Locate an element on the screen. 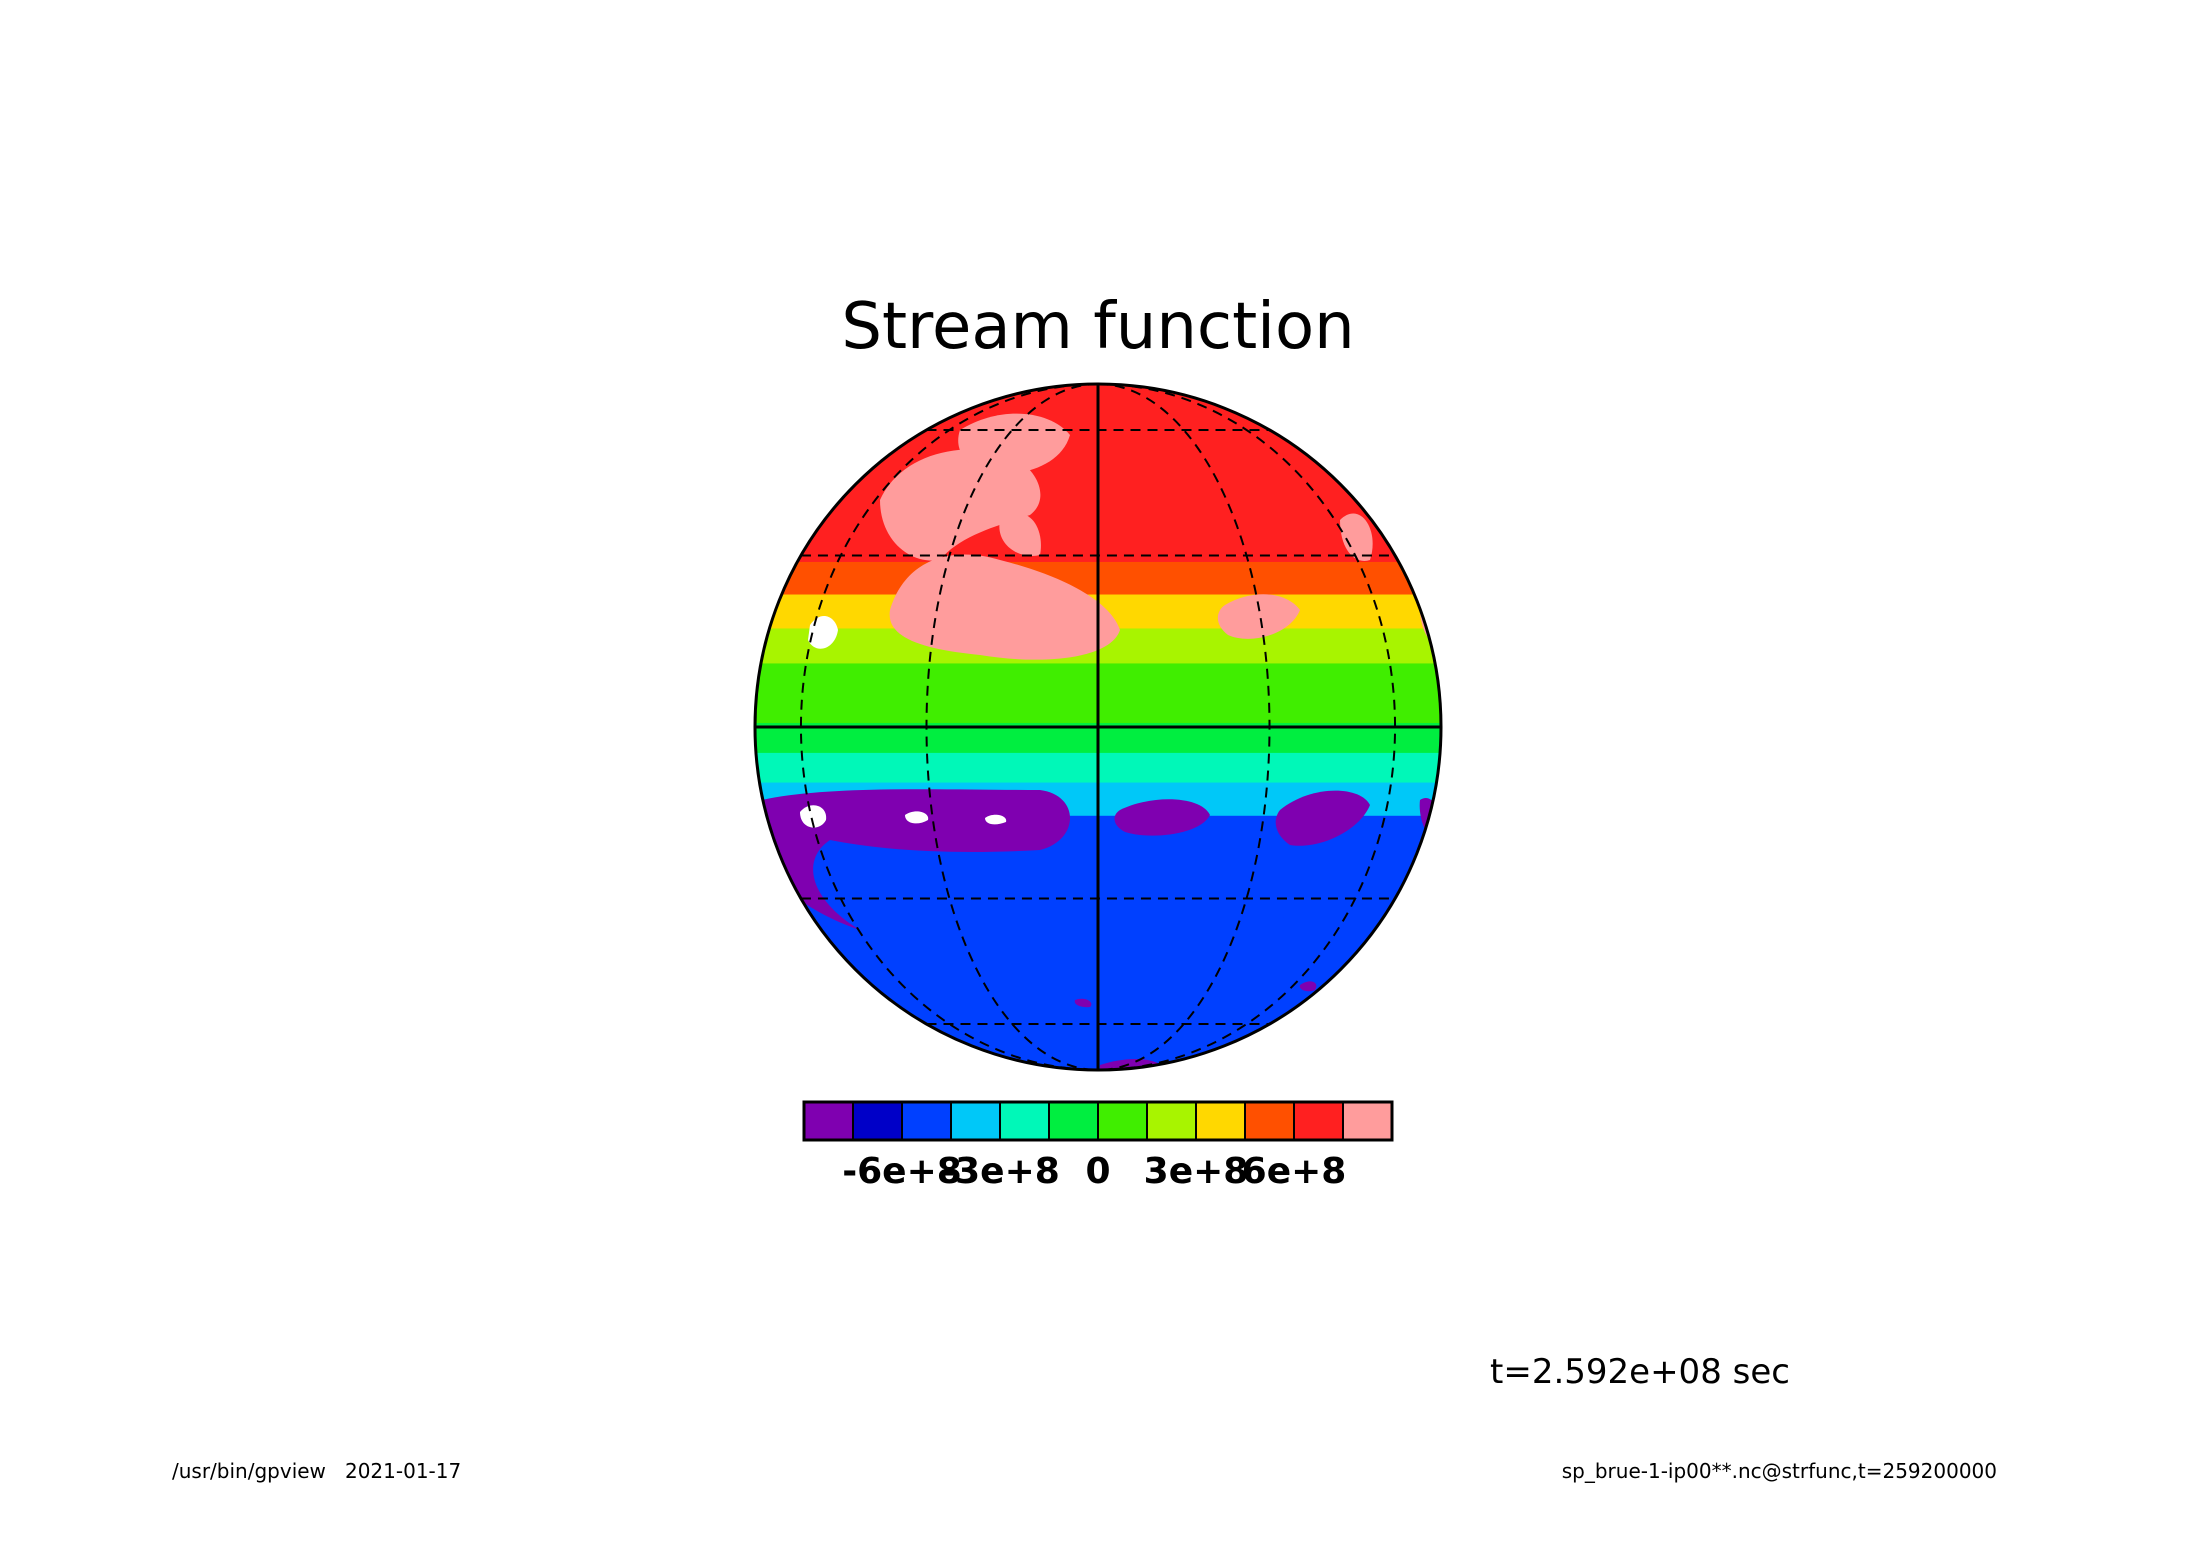 The image size is (2188, 1546). colorbar-tick-4: 6e+8 is located at coordinates (1294, 1171).